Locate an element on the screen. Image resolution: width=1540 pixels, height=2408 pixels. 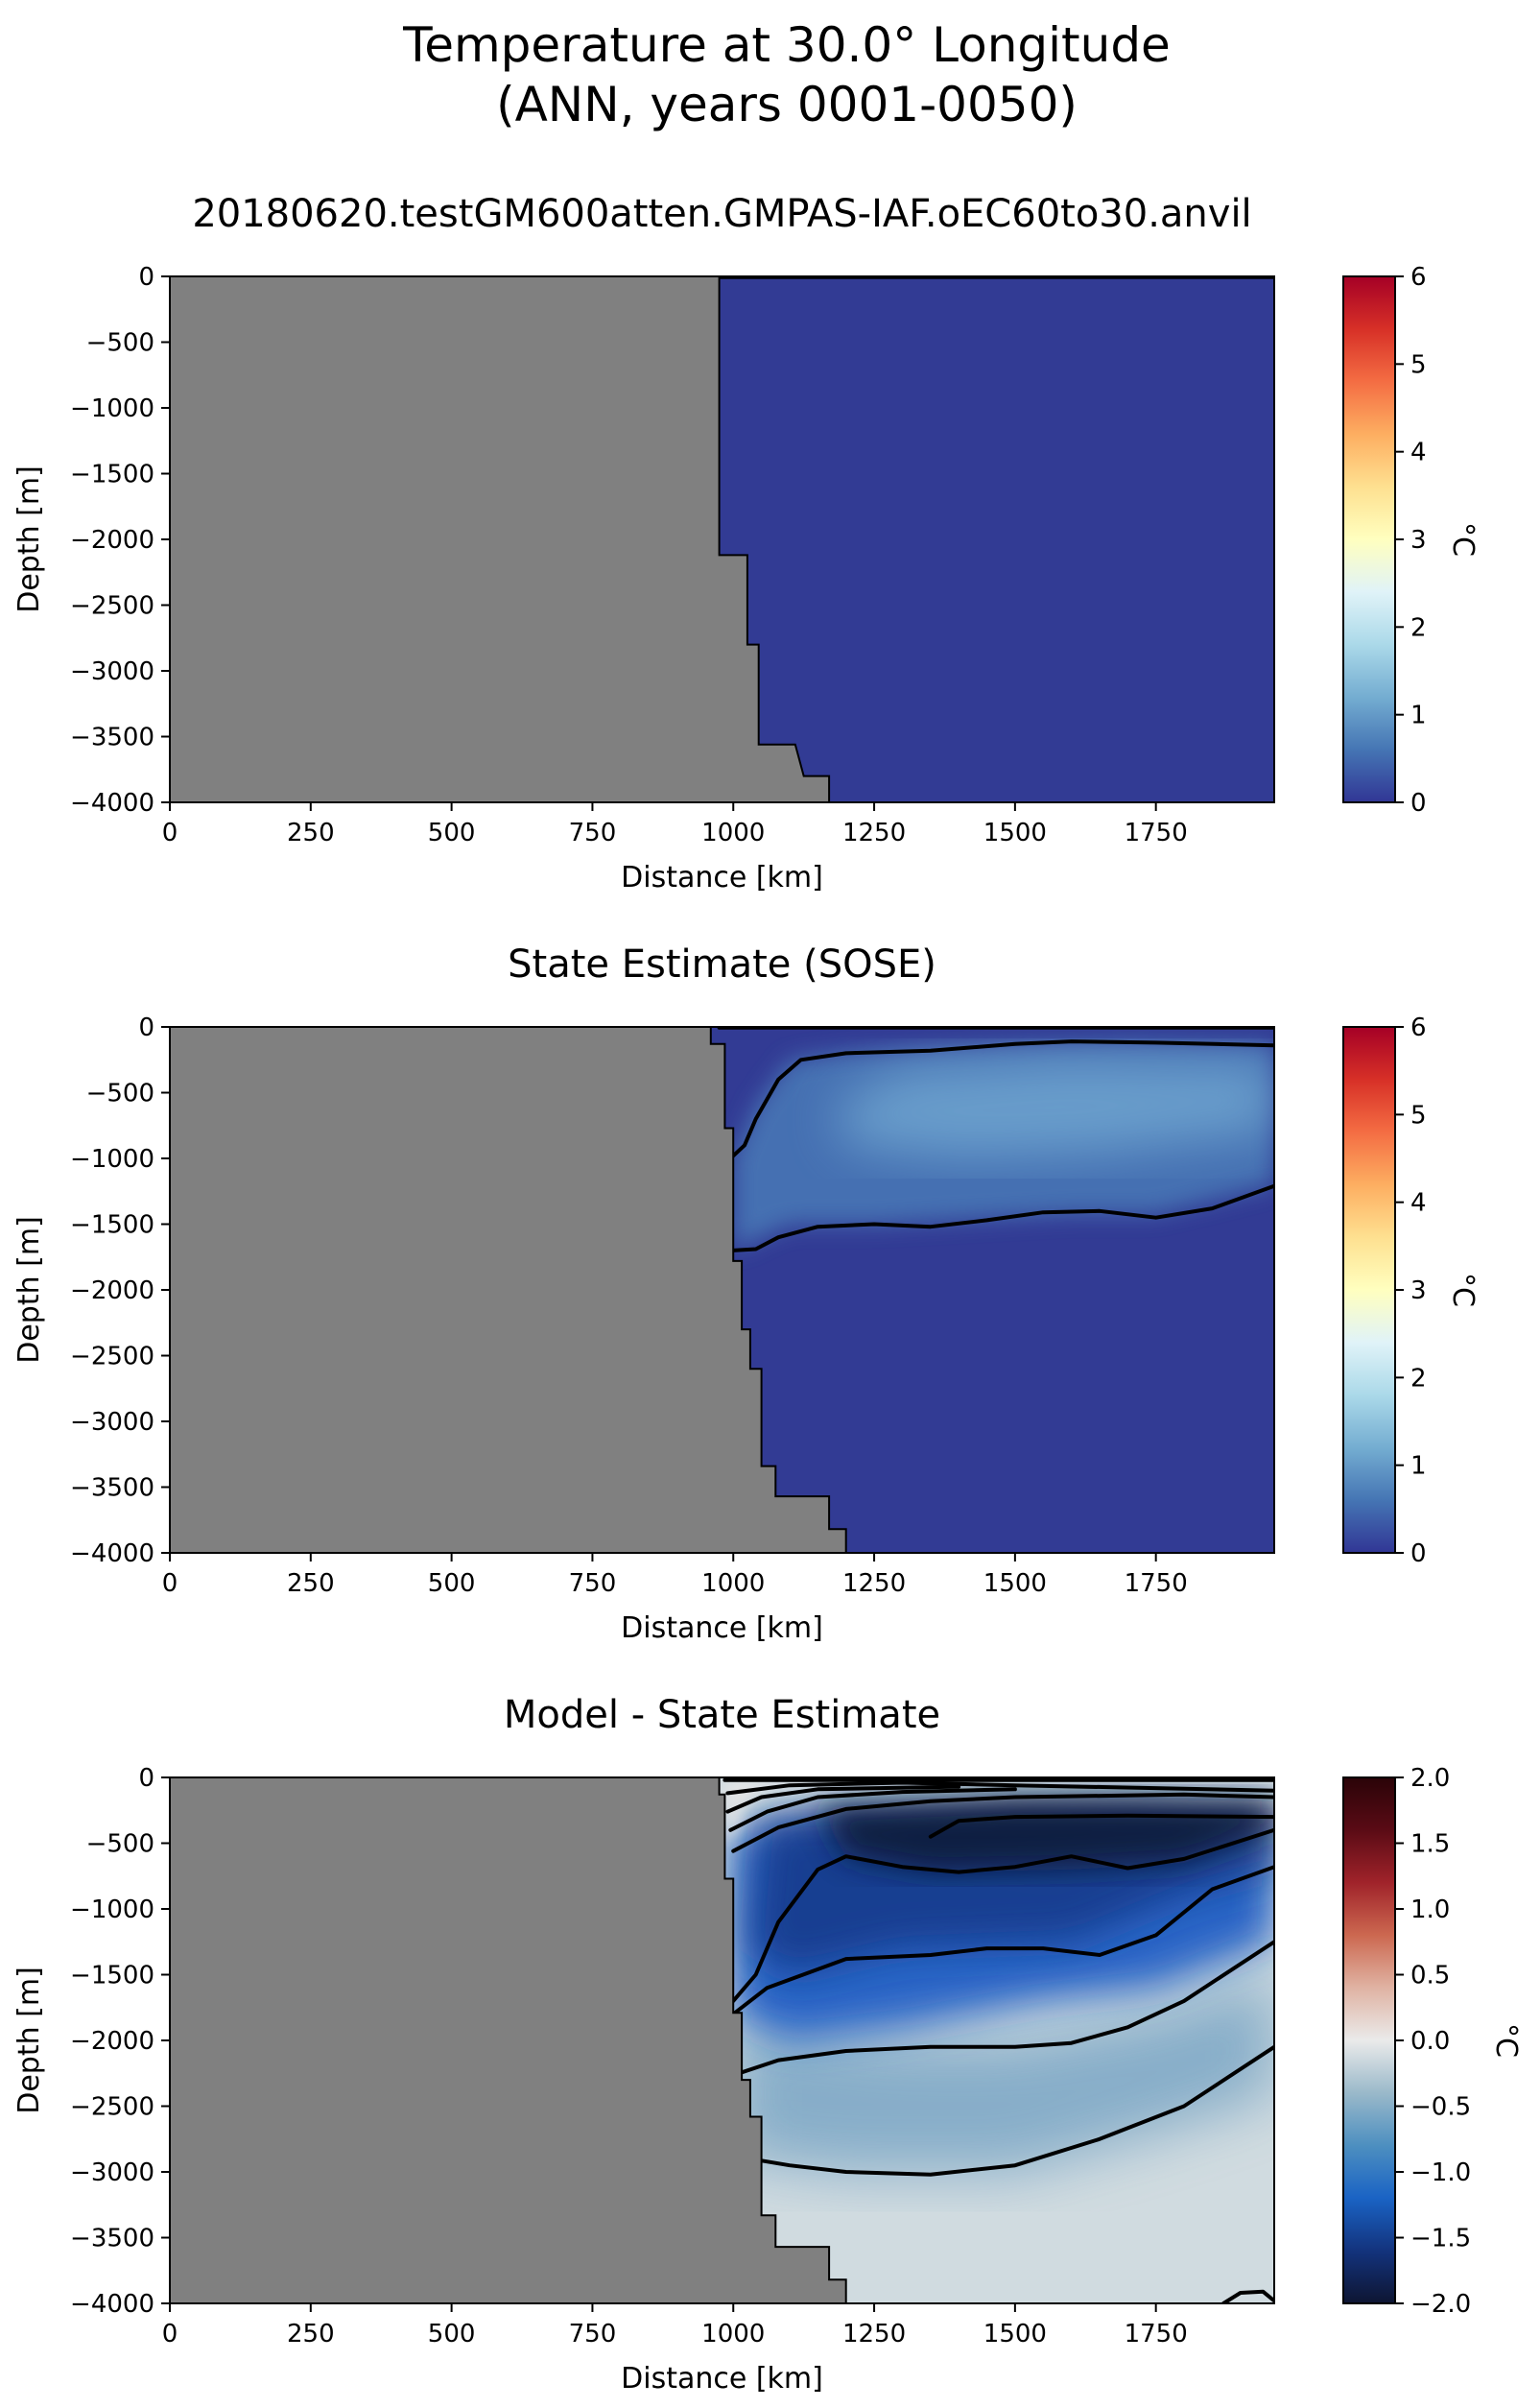
y-tick-label: 0 is located at coordinates (146, 1778).